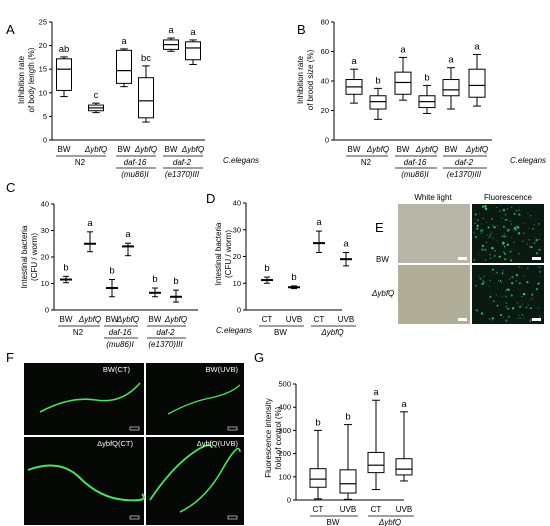 Image resolution: width=550 pixels, height=526 pixels. I want to click on group-label-allele: (mu86)I, so click(135, 174).